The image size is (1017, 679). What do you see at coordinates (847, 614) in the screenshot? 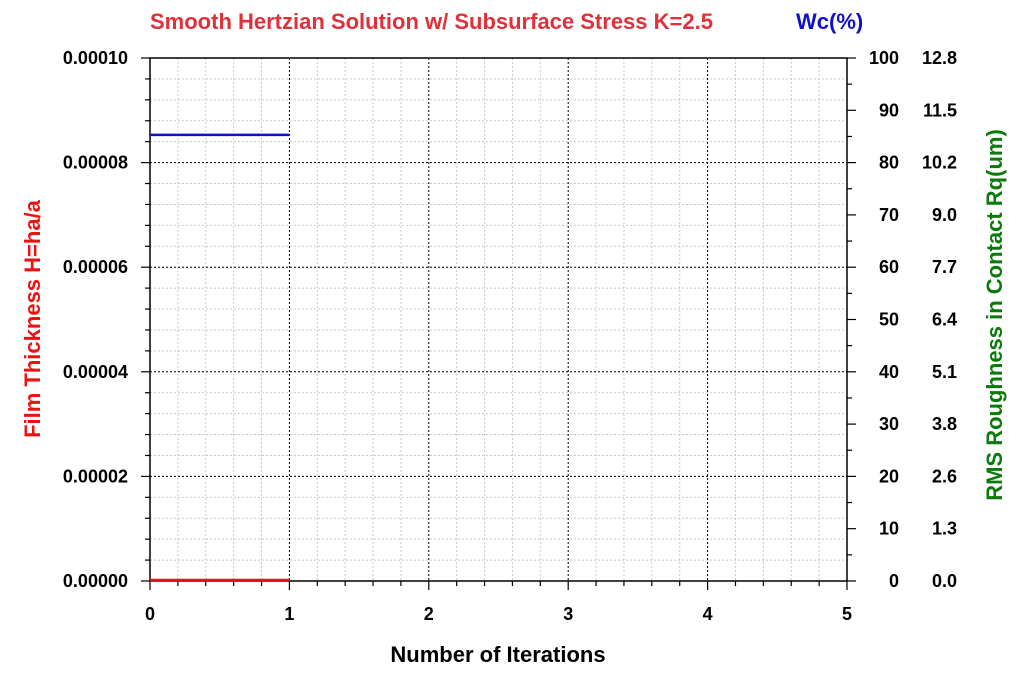
I see `x-tick-label: 5` at bounding box center [847, 614].